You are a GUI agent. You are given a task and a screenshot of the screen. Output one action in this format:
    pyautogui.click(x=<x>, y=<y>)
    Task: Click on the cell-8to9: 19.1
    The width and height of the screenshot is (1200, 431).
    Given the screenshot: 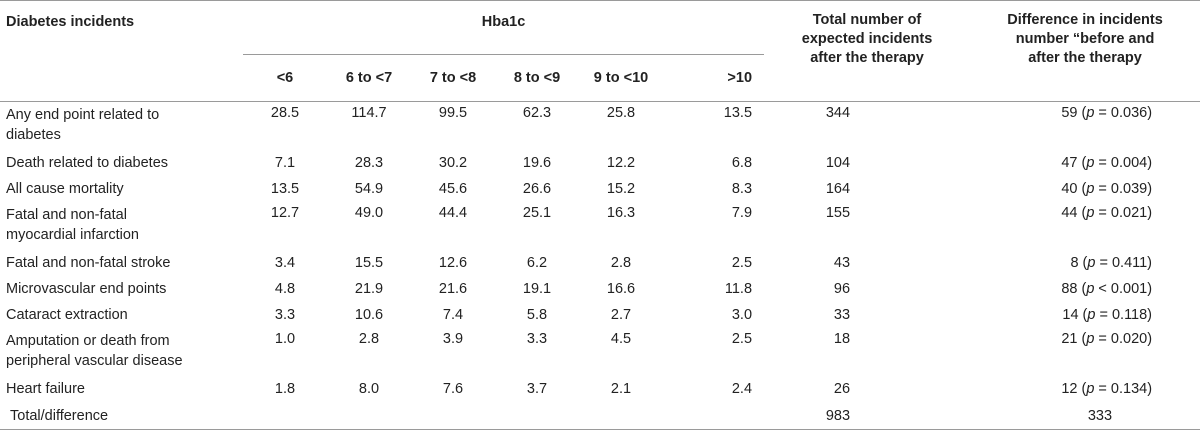 What is the action you would take?
    pyautogui.click(x=537, y=289)
    